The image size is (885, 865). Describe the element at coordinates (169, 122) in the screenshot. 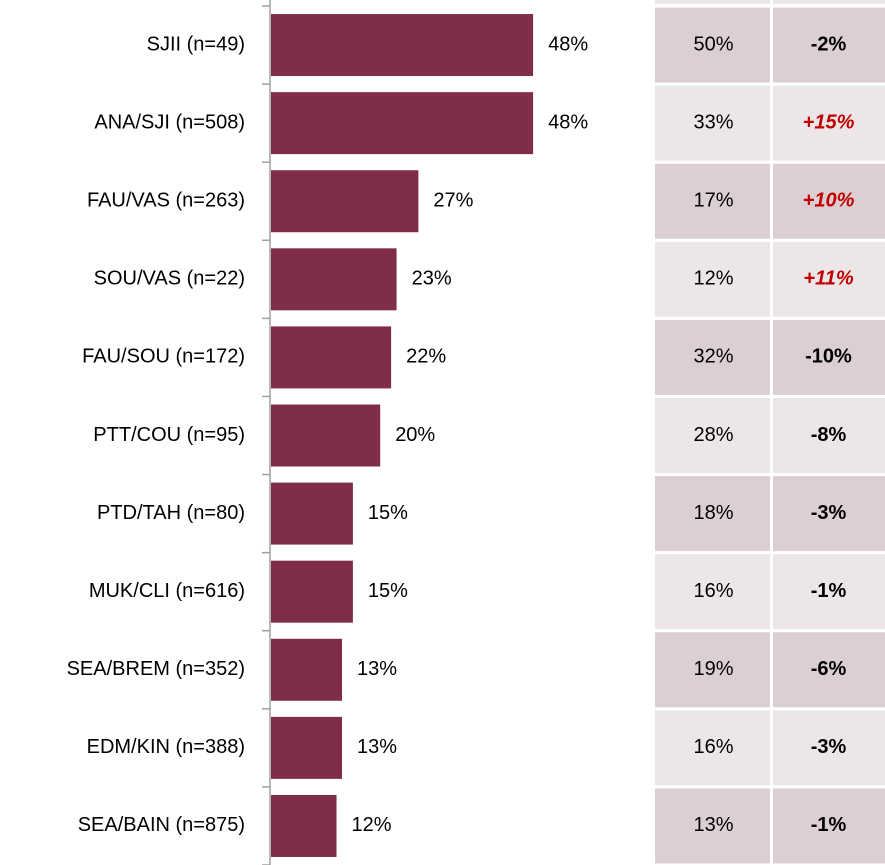

I see `category-label: ANA/SJI (n=508)` at that location.